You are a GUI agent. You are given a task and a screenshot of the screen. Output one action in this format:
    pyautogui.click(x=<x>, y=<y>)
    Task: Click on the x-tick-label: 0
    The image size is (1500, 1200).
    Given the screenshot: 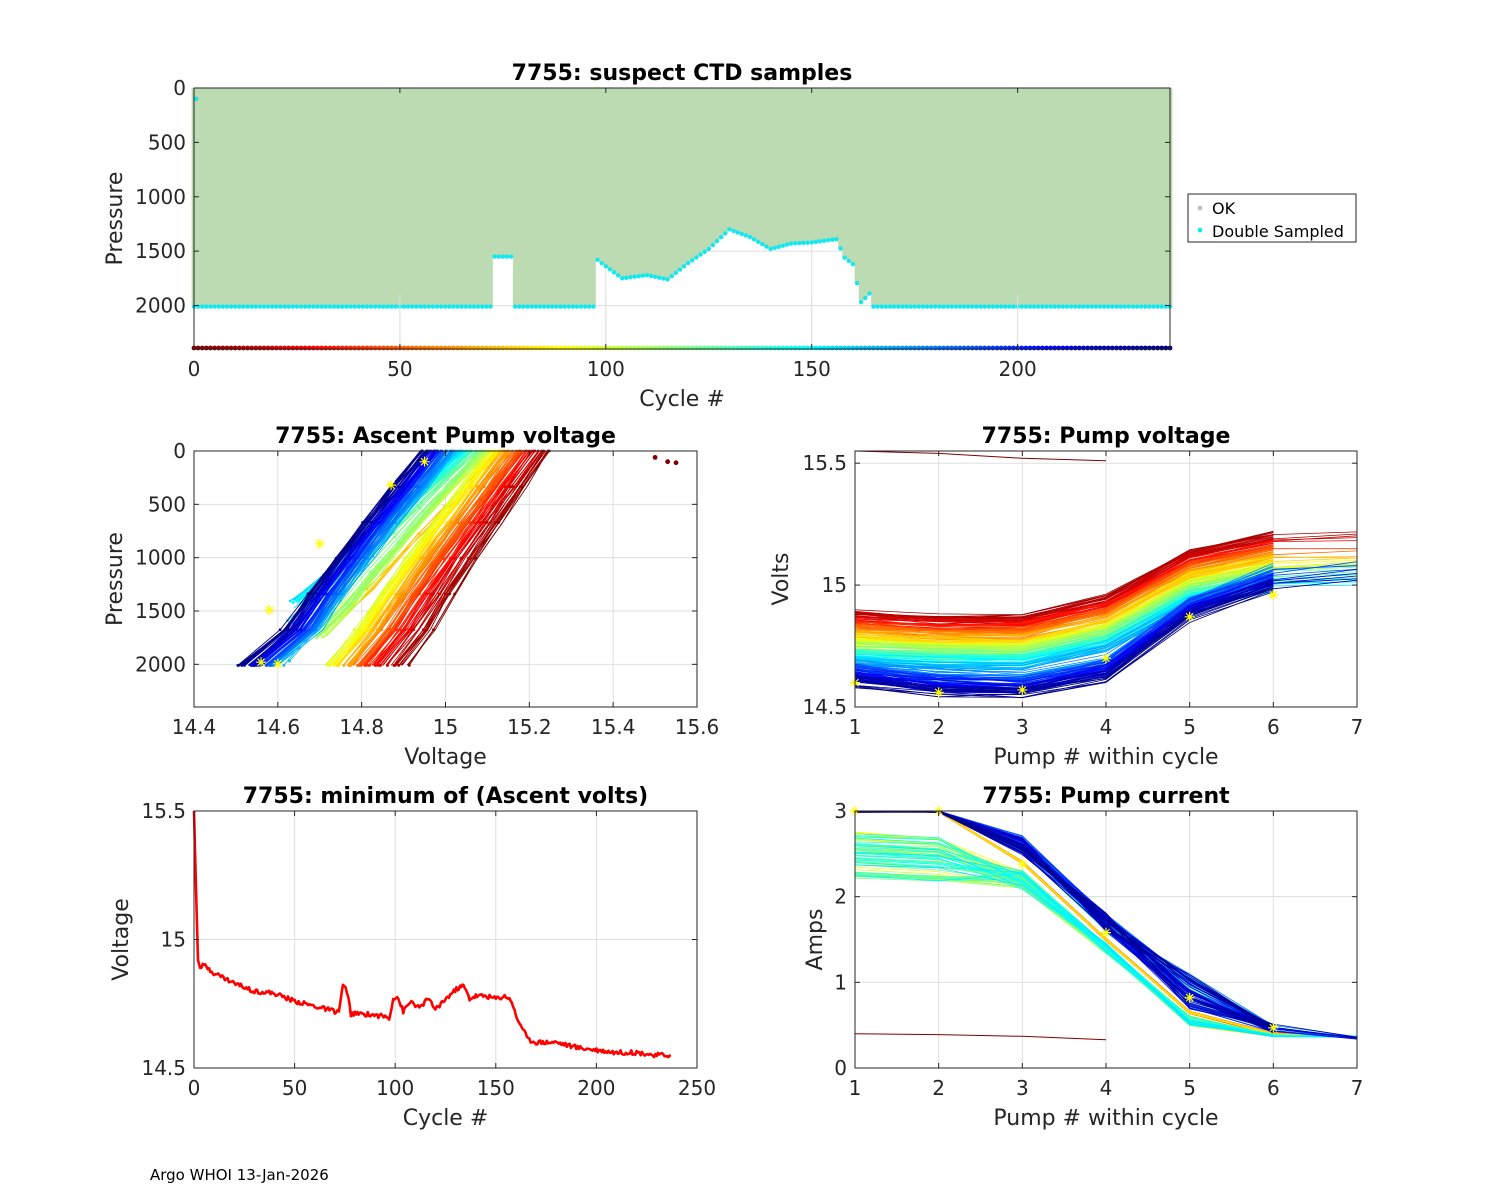 What is the action you would take?
    pyautogui.click(x=194, y=369)
    